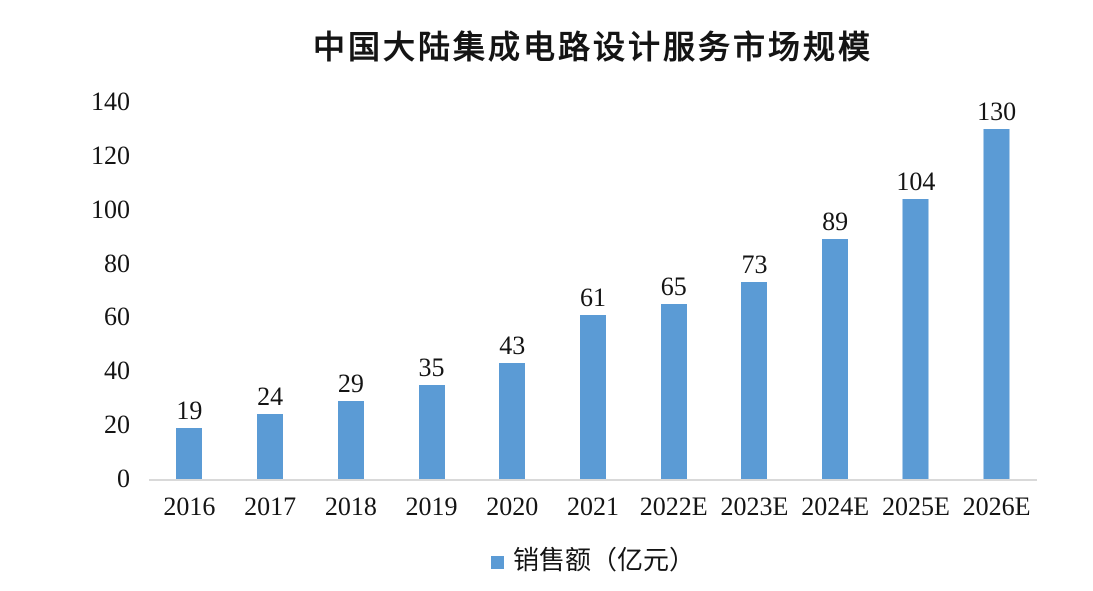  Describe the element at coordinates (603, 560) in the screenshot. I see `legend-label: 销售额（亿元）` at that location.